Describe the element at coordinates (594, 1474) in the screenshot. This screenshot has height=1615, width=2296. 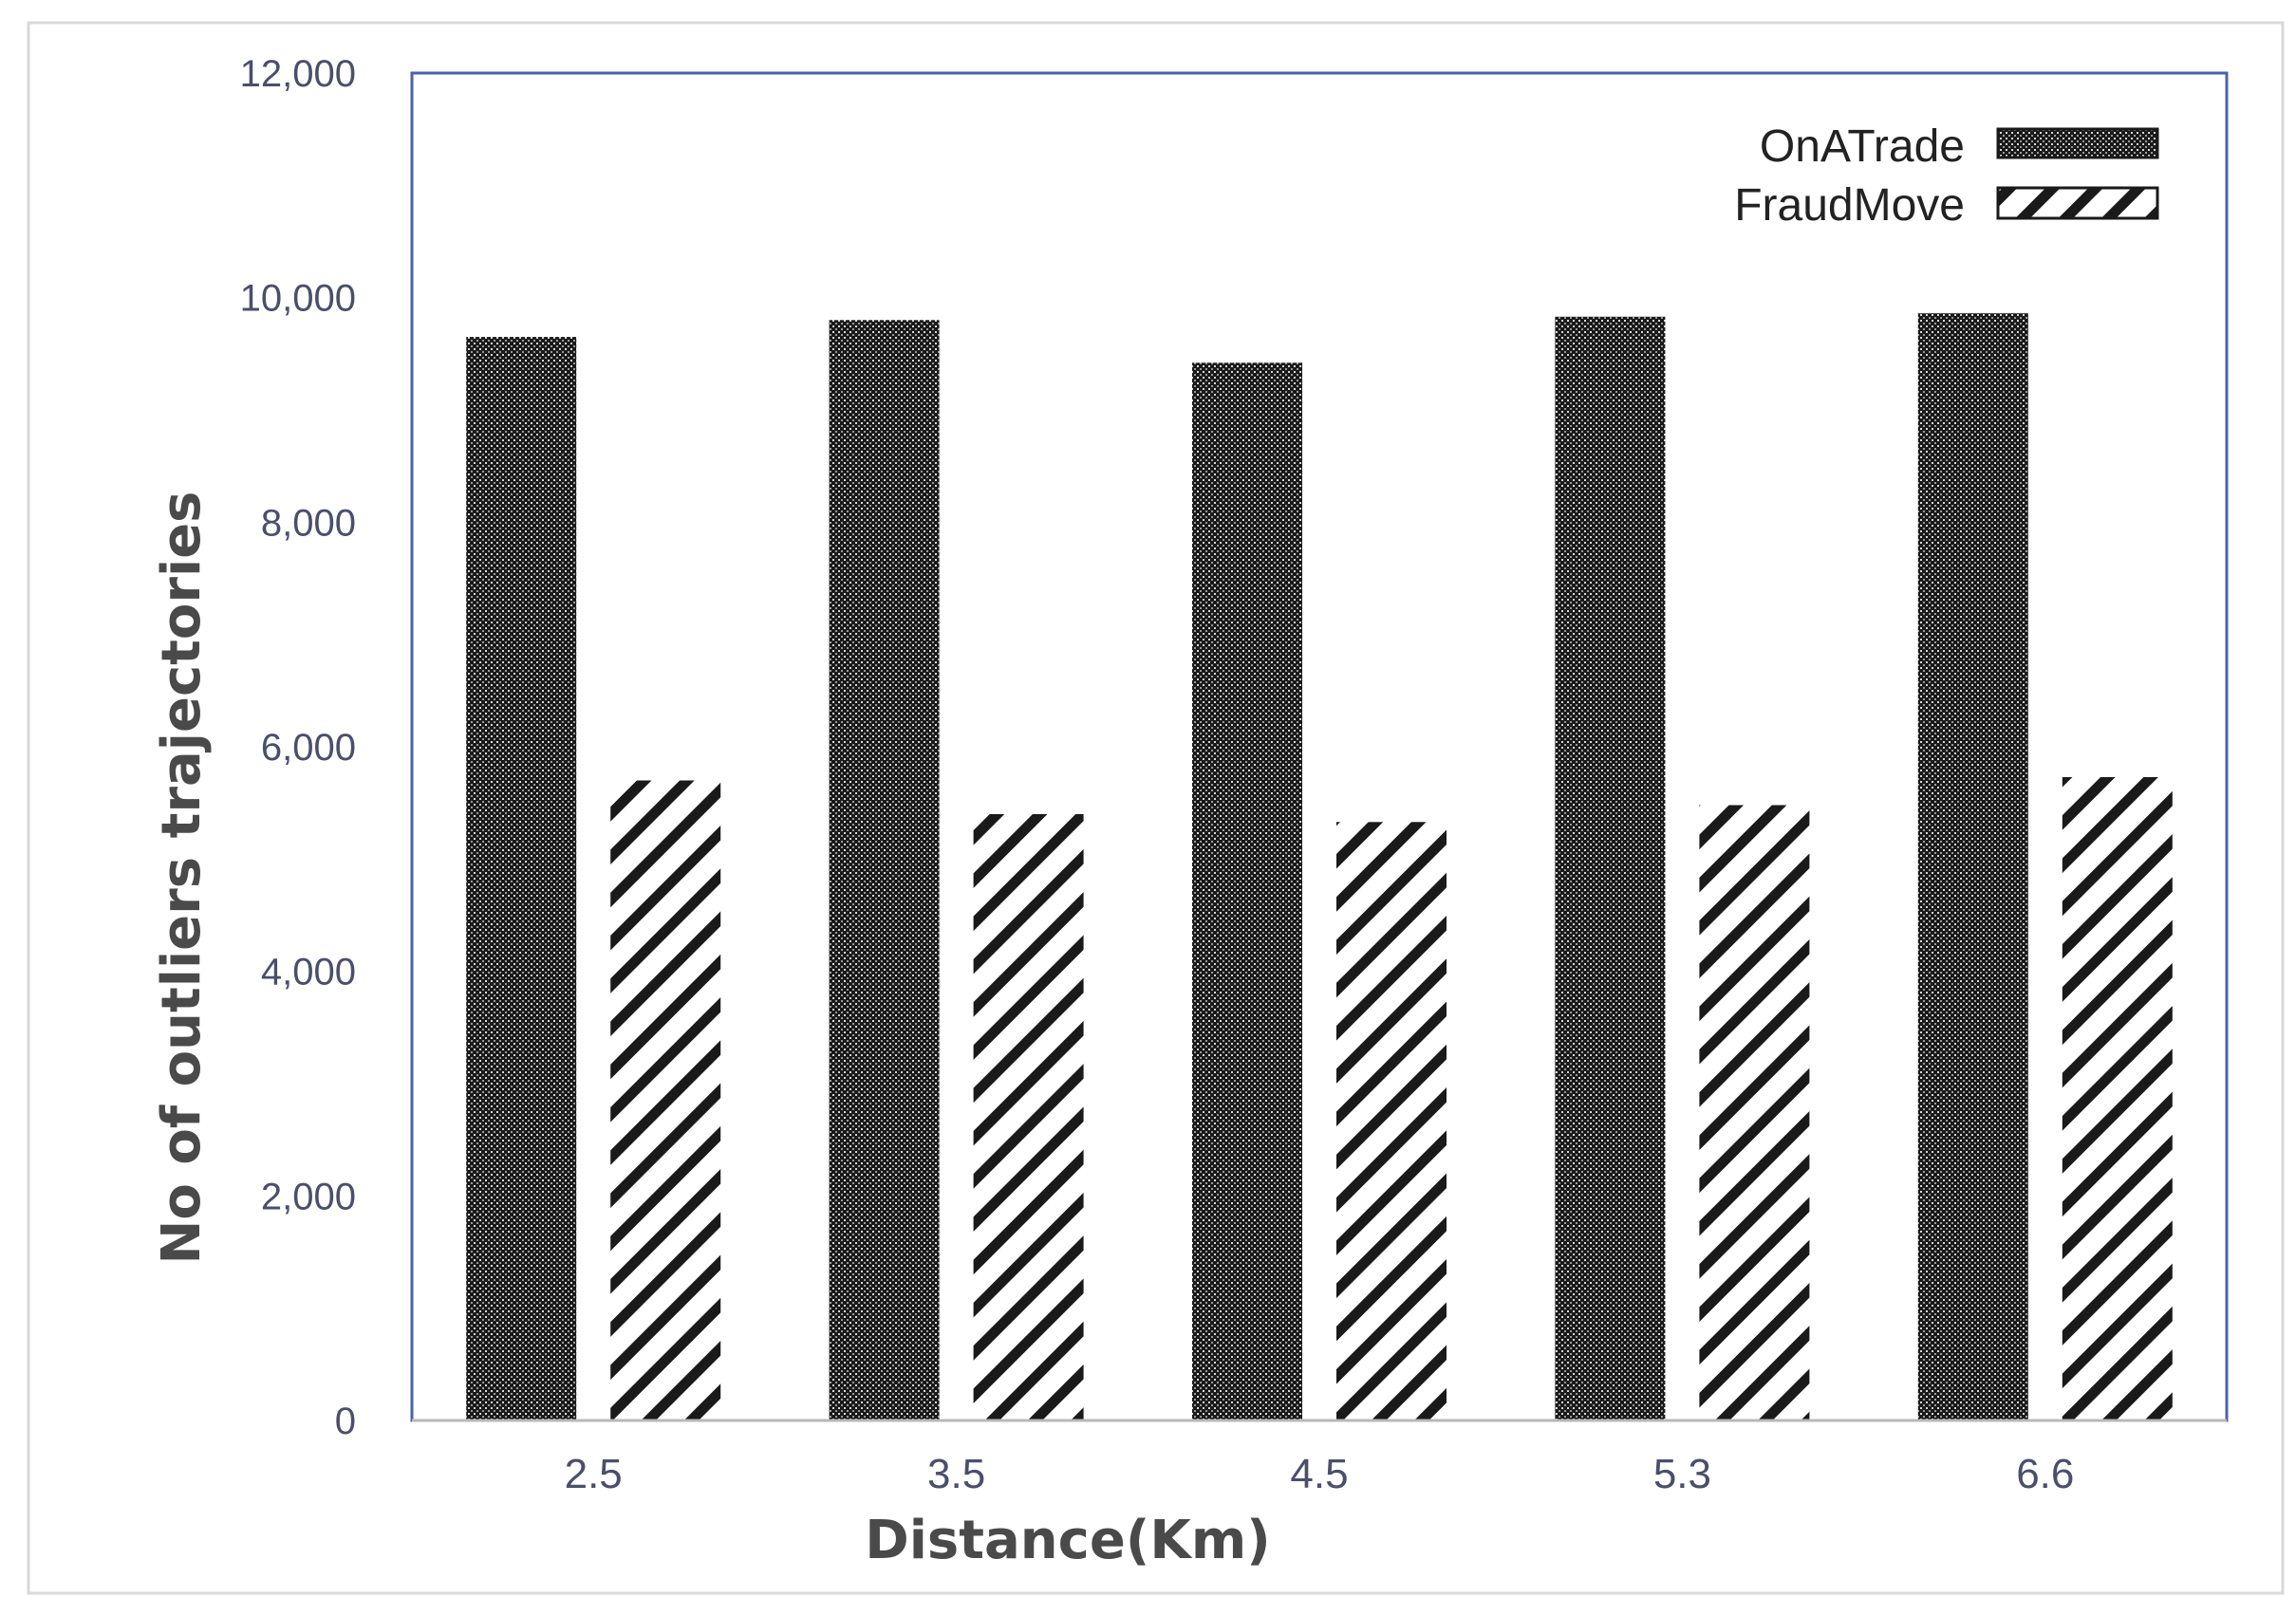
I see `x-tick-label: 2.5` at that location.